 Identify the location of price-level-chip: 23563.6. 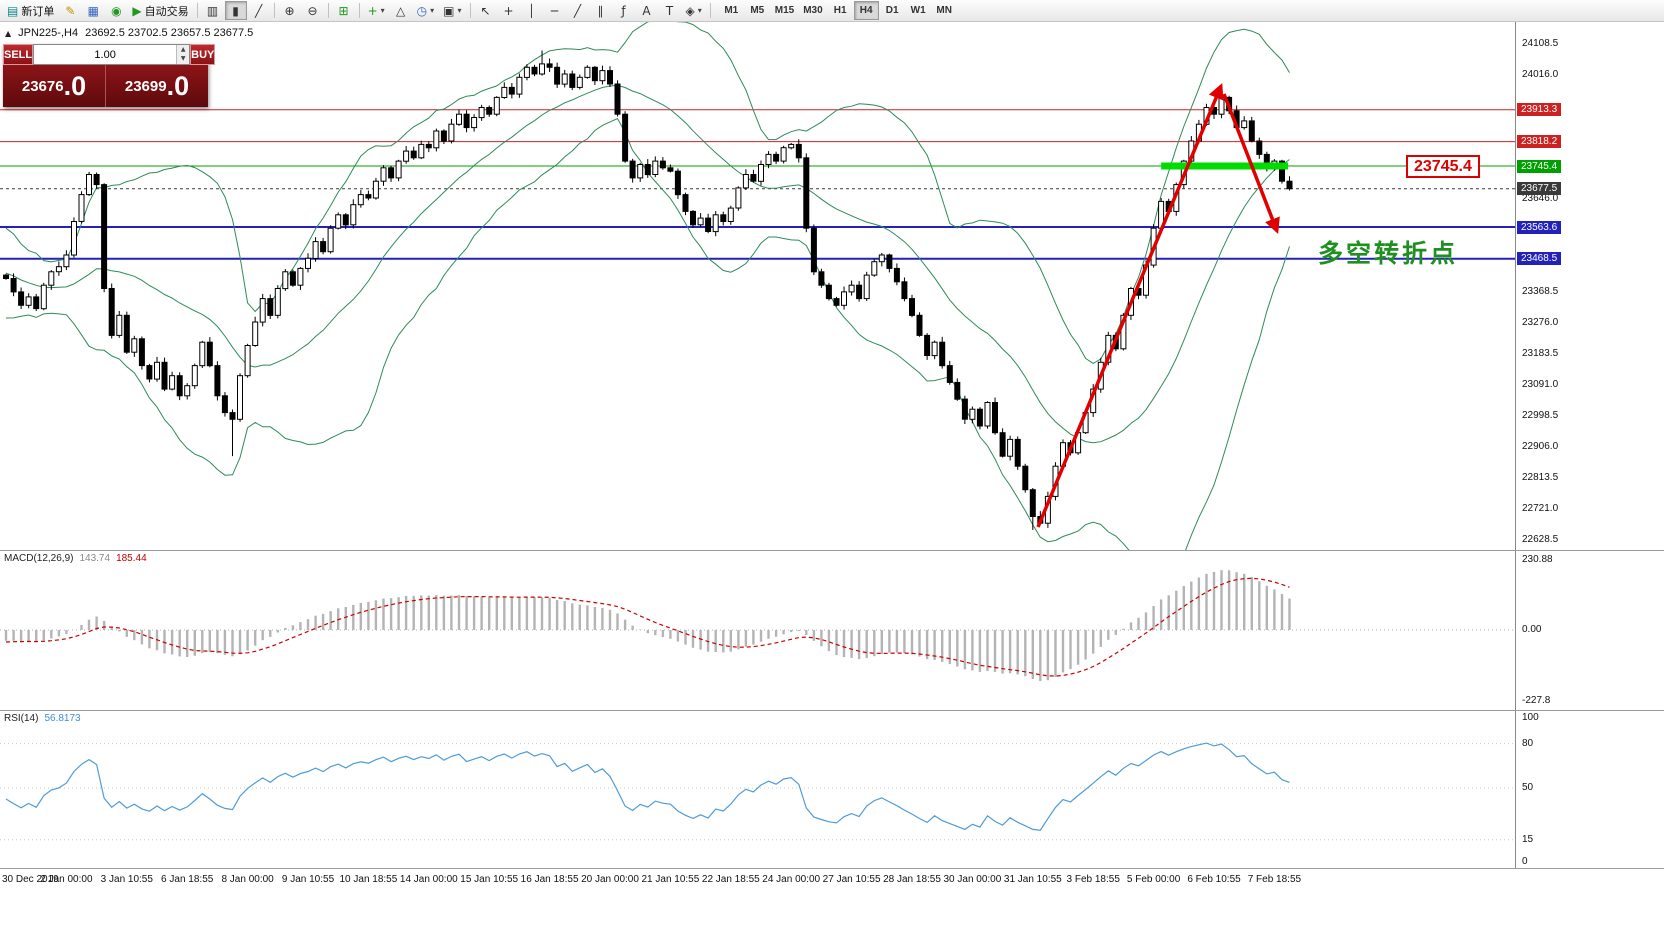
(1539, 227).